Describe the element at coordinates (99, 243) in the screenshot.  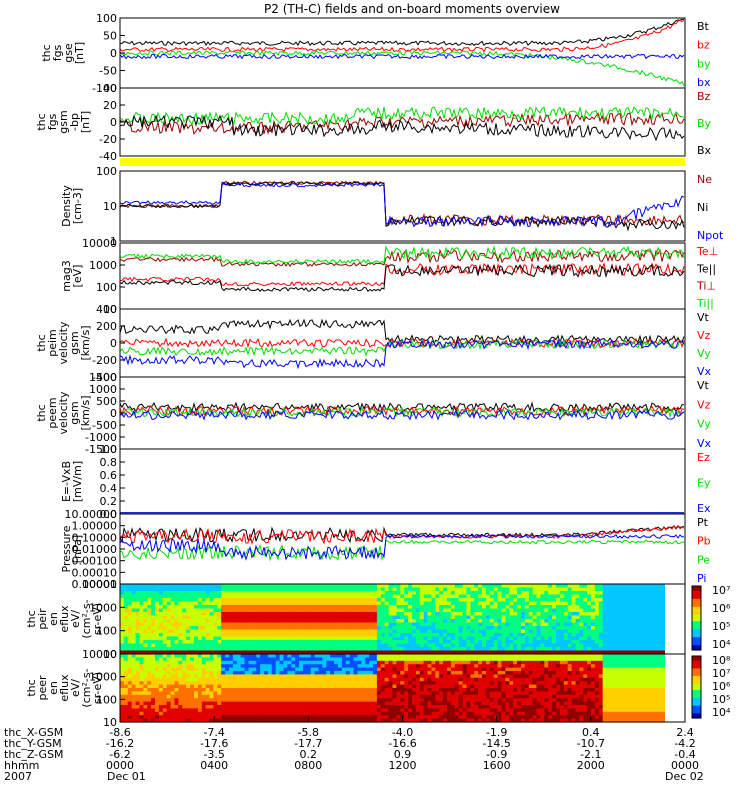
I see `y-tick-label: 10000` at that location.